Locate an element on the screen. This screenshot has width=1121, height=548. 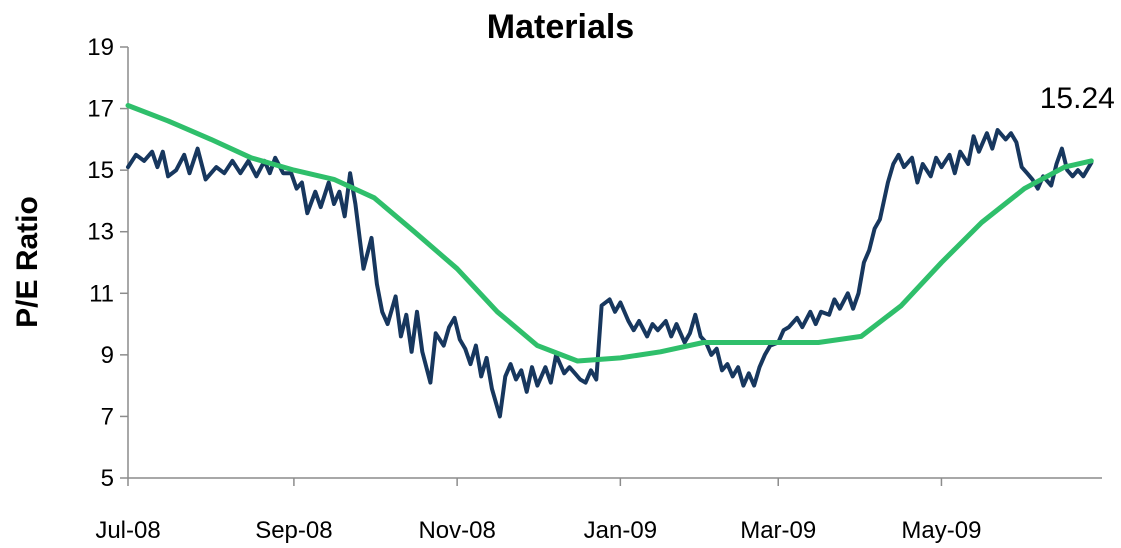
y-tick-label: 15 is located at coordinates (100, 170).